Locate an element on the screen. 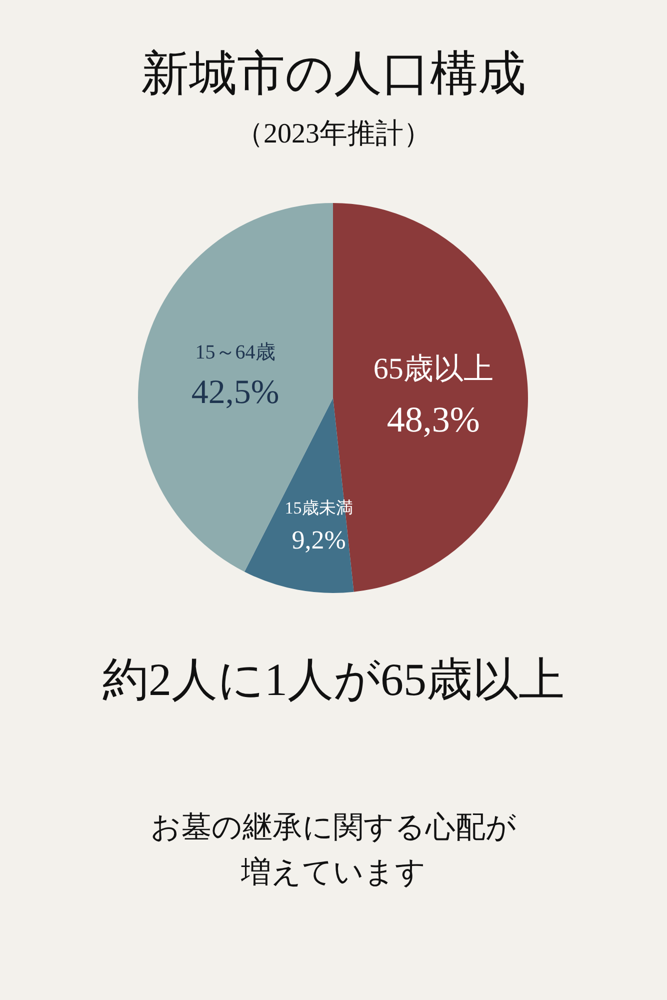 The width and height of the screenshot is (667, 1000). data-label: 48,3% is located at coordinates (433, 420).